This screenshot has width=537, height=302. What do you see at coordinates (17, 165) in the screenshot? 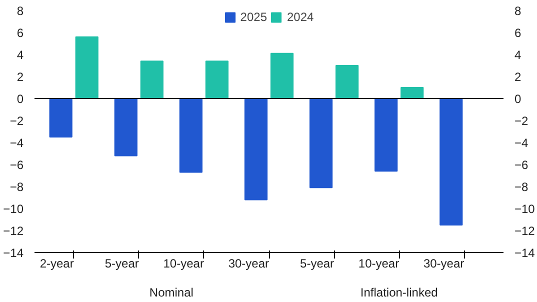
I see `y-tick-label: −6` at bounding box center [17, 165].